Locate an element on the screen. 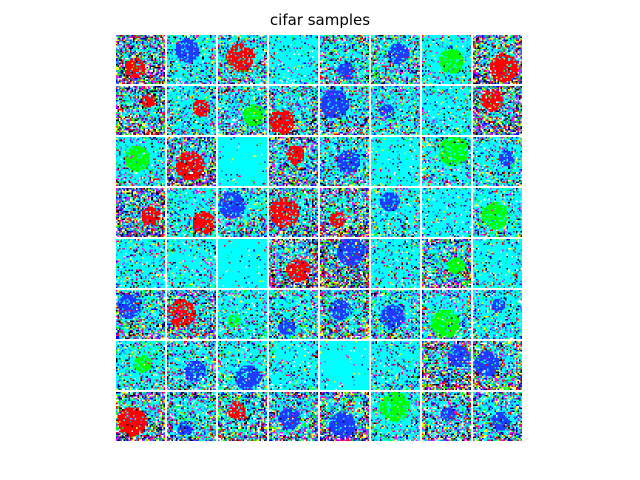  figure-title: cifar samples is located at coordinates (320, 20).